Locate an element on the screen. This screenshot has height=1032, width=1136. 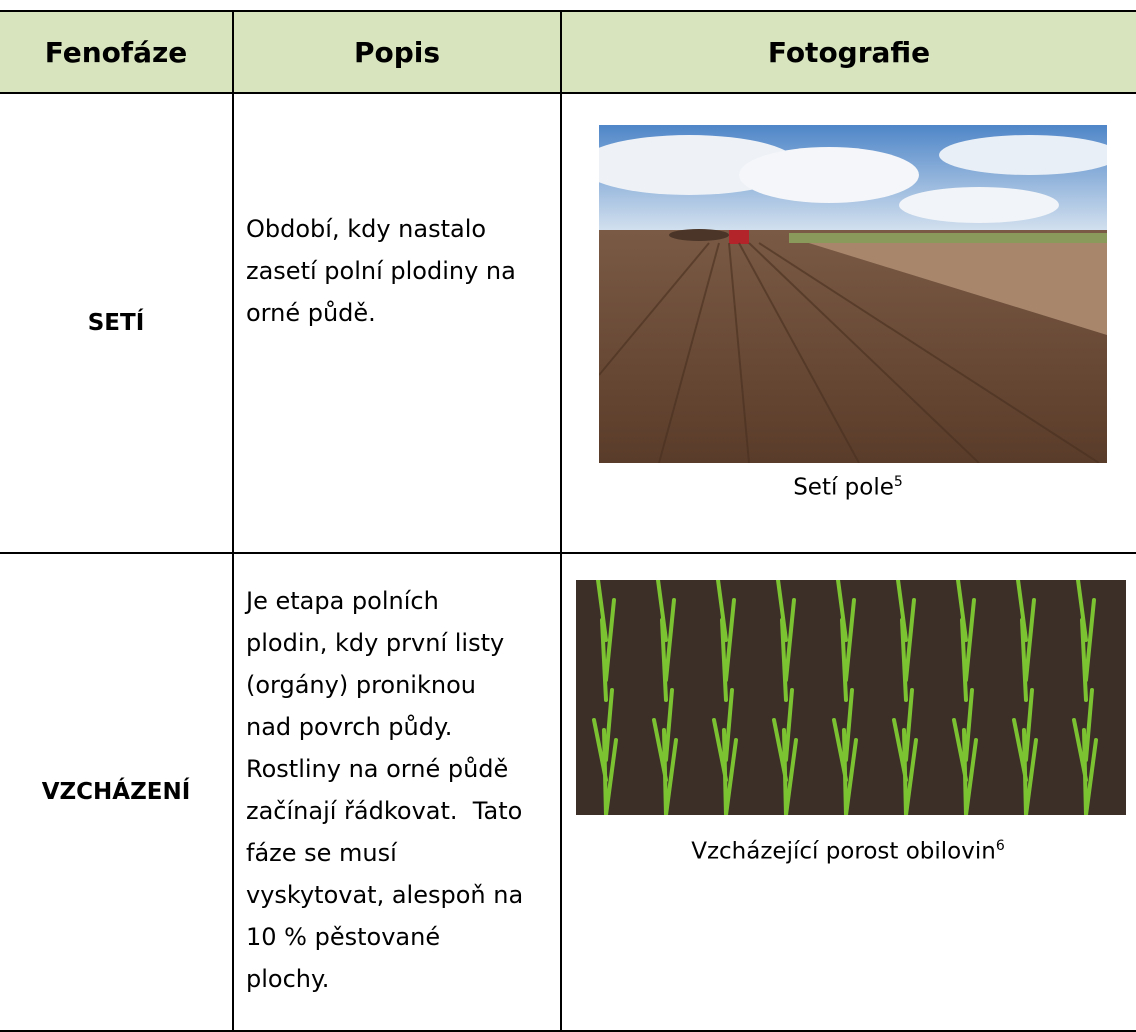
description-line: plochy. is located at coordinates (288, 979).